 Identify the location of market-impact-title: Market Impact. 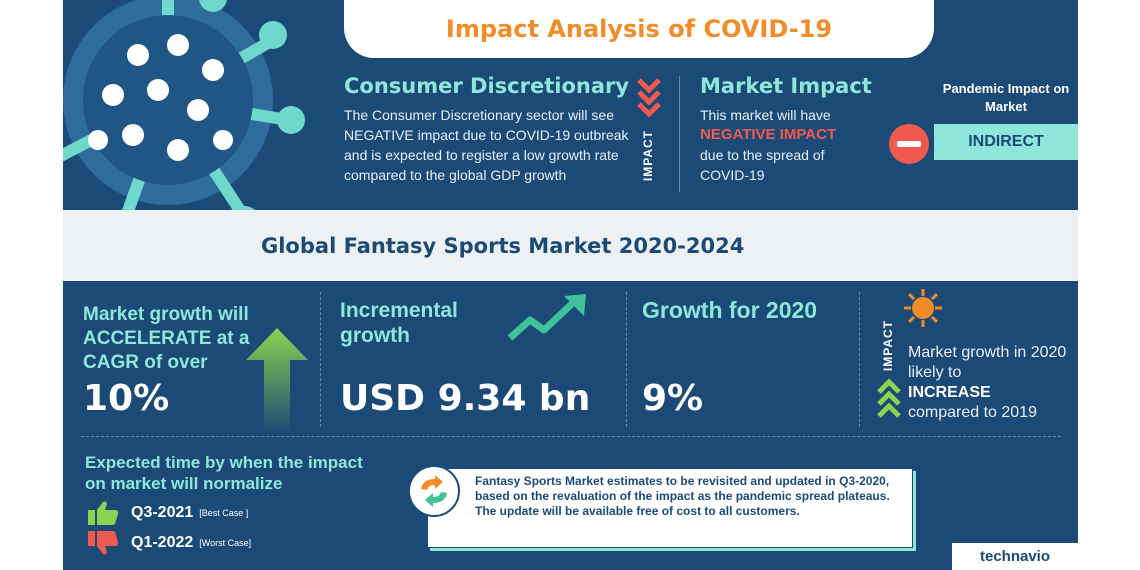
(786, 86).